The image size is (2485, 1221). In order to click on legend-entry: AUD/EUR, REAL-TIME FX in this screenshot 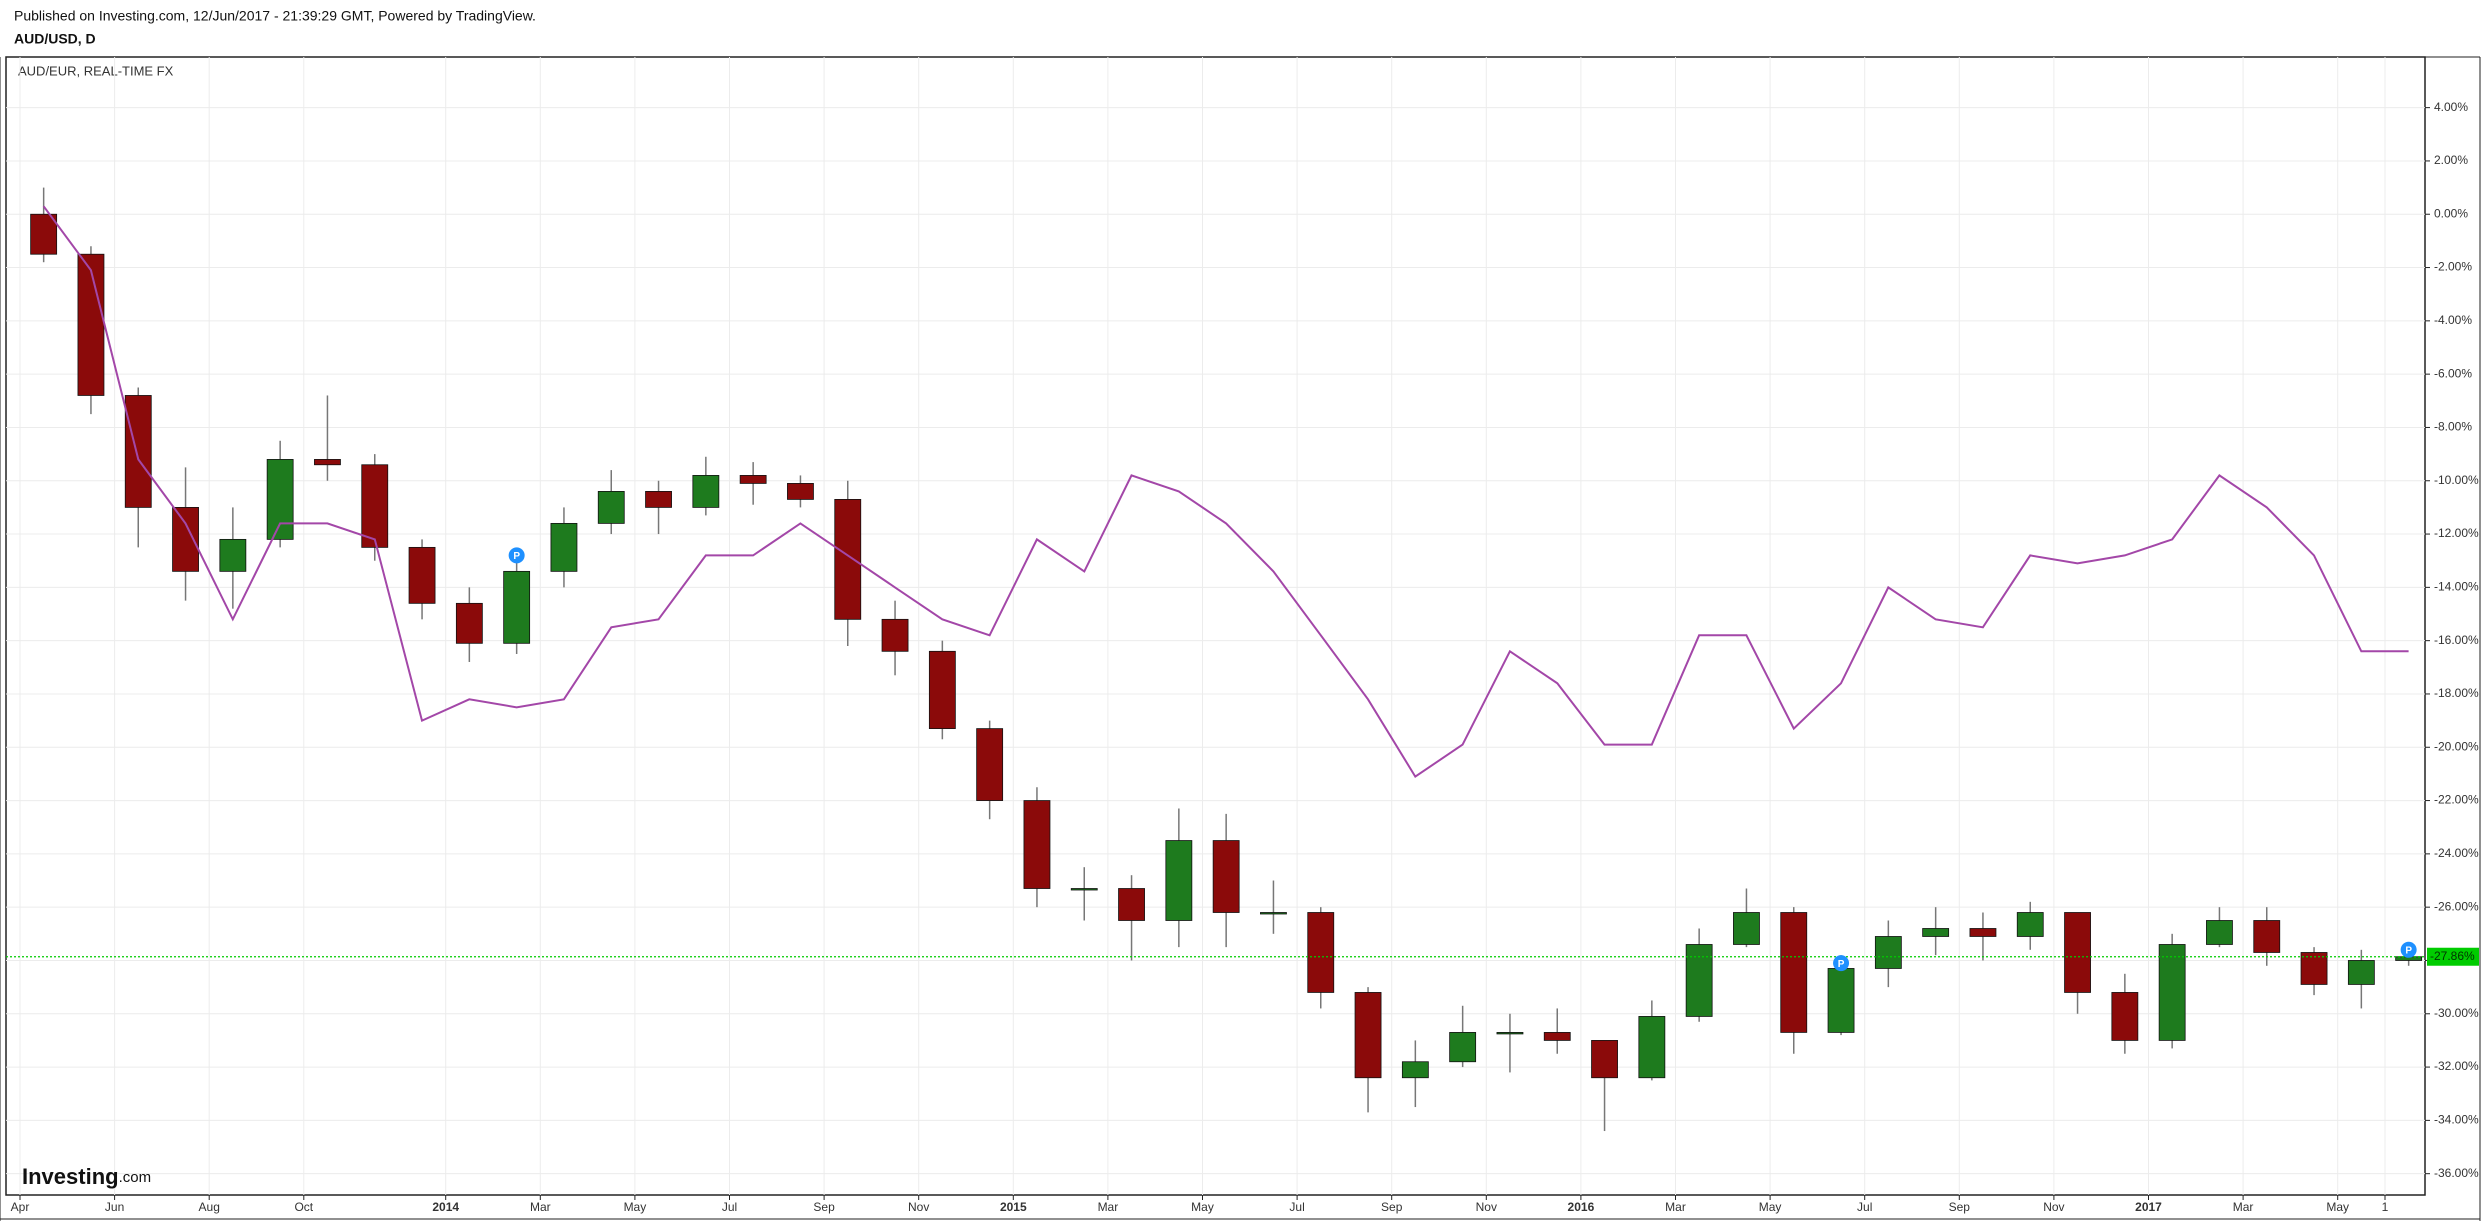, I will do `click(96, 70)`.